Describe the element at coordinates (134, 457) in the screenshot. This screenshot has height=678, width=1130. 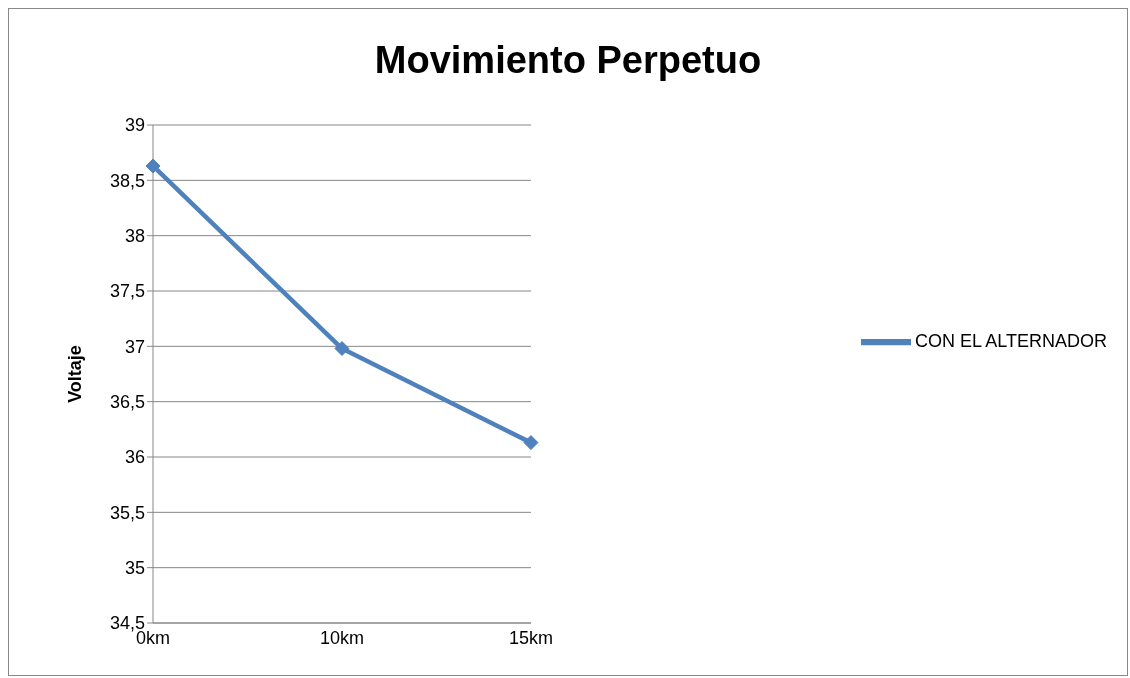
I see `y-tick-label: 36` at that location.